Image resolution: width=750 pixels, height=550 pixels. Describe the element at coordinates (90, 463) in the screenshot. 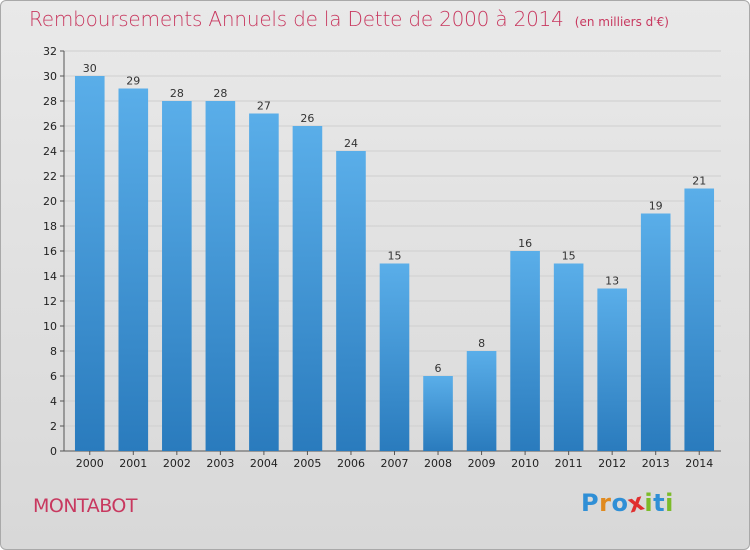

I see `x-tick-label: 2000` at that location.